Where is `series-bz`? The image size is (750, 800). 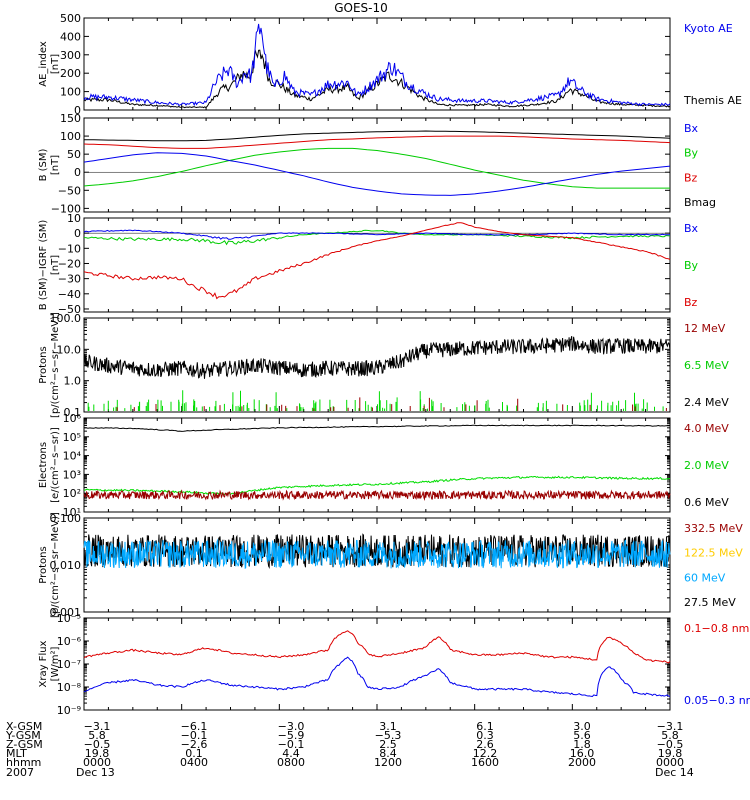
series-bz is located at coordinates (377, 142).